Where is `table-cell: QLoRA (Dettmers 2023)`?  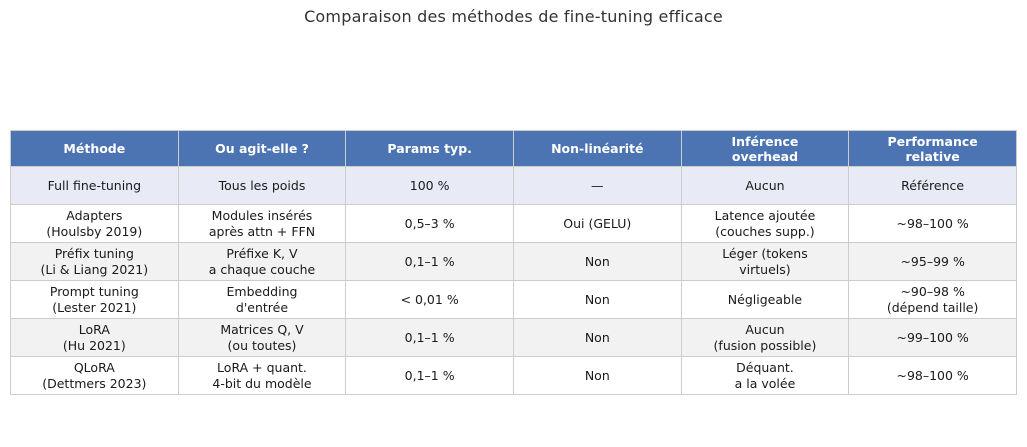 table-cell: QLoRA (Dettmers 2023) is located at coordinates (94, 375).